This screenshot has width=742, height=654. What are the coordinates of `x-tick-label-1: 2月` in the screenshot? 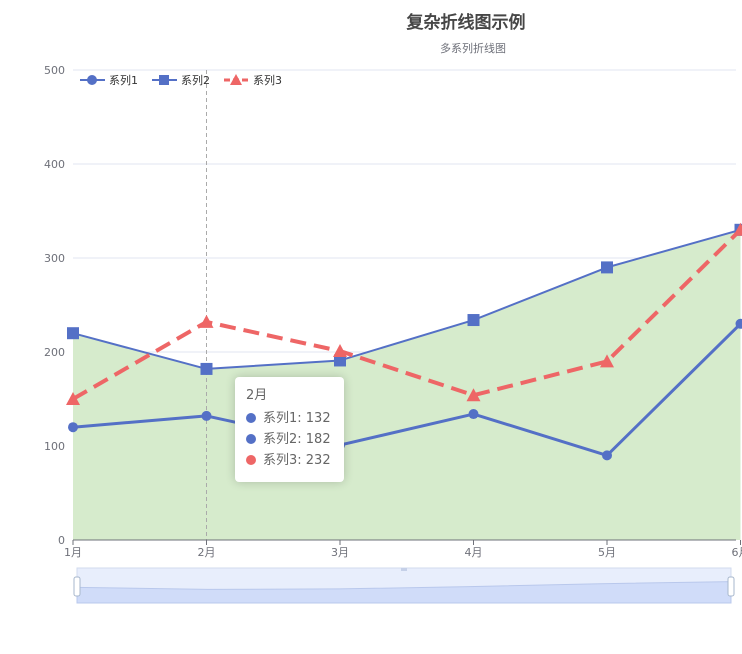 It's located at (207, 552).